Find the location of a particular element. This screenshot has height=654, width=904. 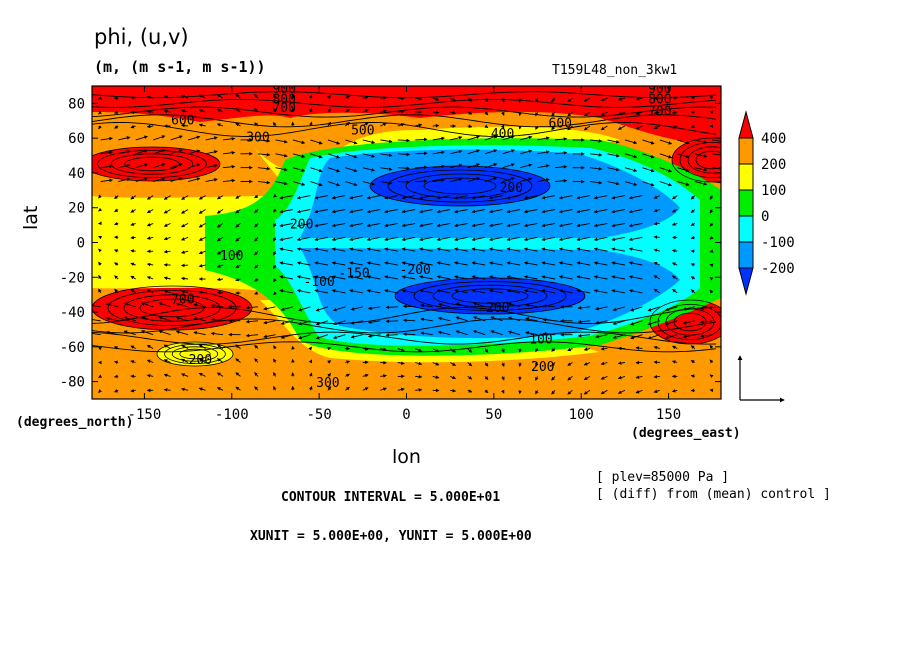

y-tick-label: 20 is located at coordinates (76, 209).